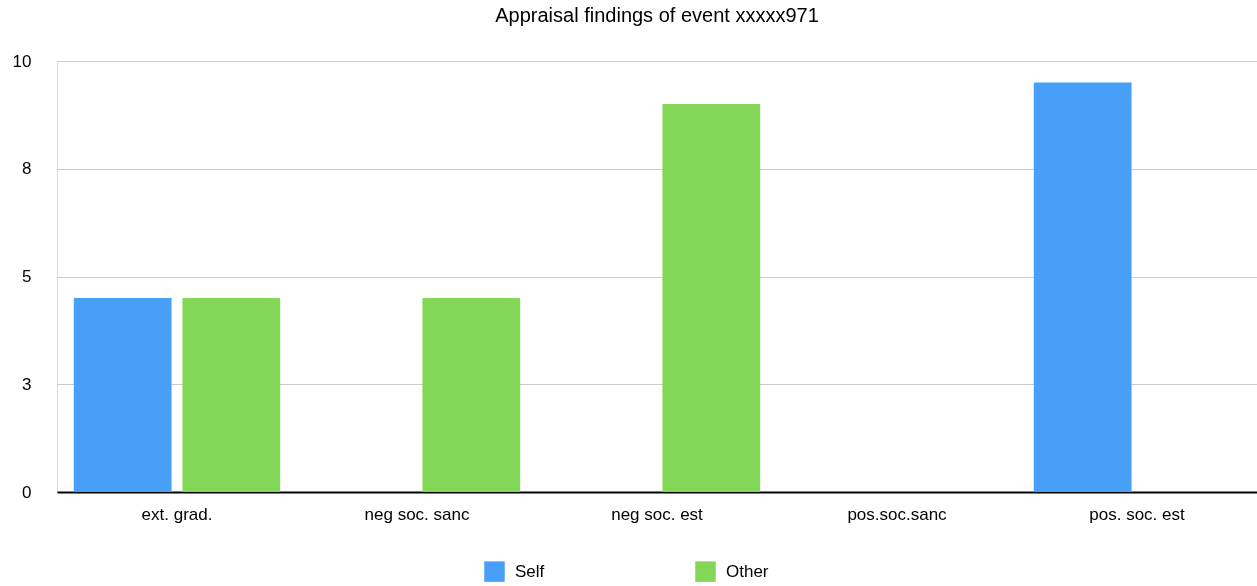  Describe the element at coordinates (27, 384) in the screenshot. I see `y-tick-label: 3` at that location.